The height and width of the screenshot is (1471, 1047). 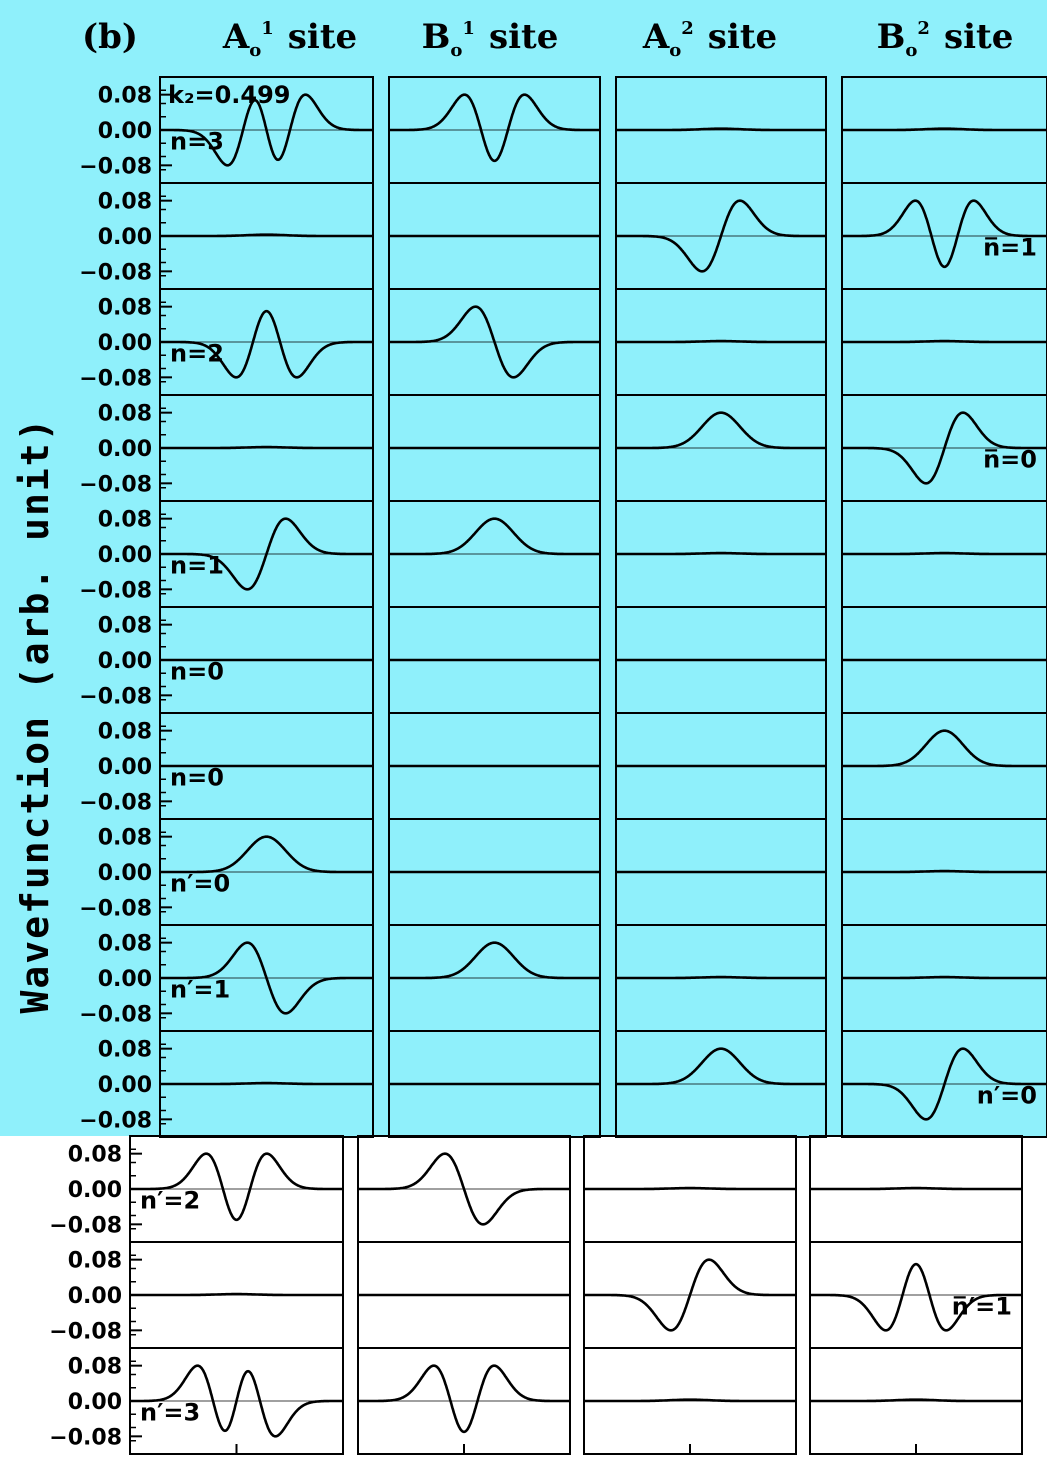 I want to click on panel-r8-c3, so click(x=721, y=872).